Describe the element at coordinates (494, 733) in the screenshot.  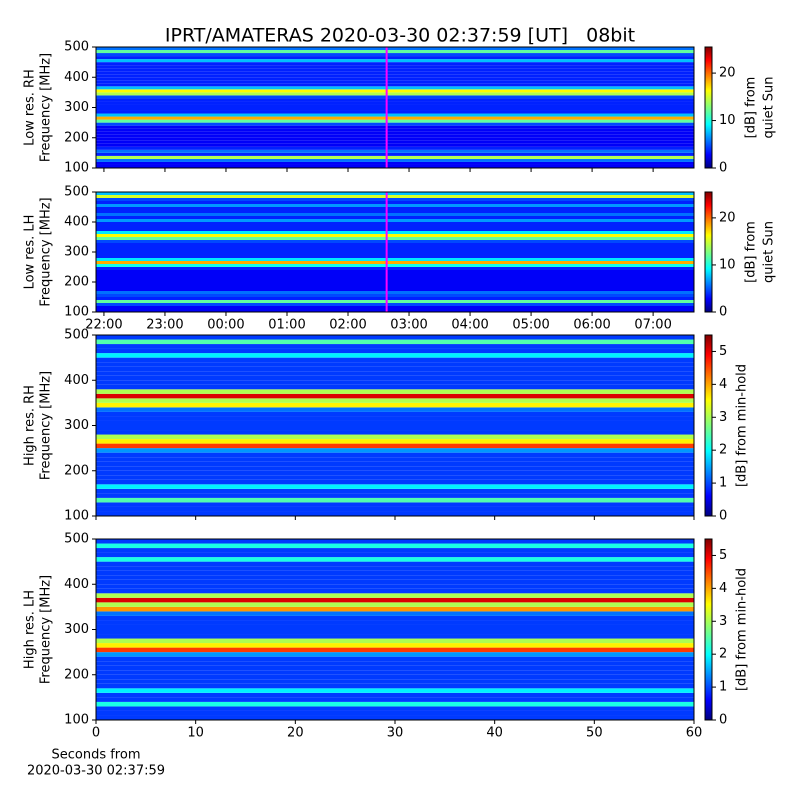
I see `x-tick-label: 40` at that location.